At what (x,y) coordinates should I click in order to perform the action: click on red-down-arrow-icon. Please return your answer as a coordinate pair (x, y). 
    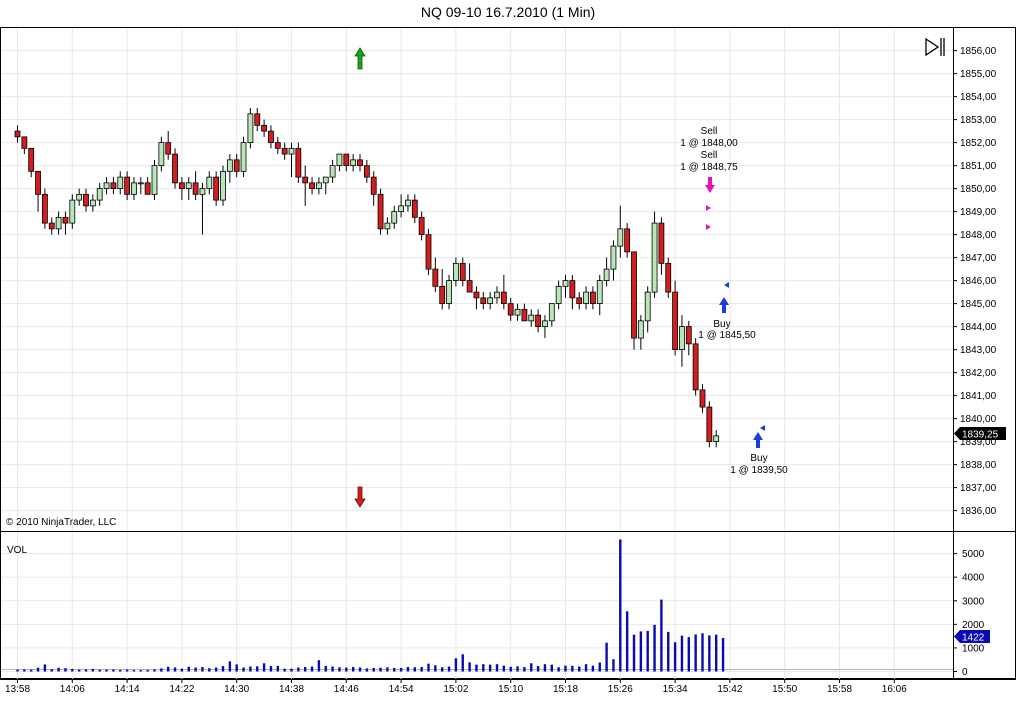
    Looking at the image, I should click on (360, 497).